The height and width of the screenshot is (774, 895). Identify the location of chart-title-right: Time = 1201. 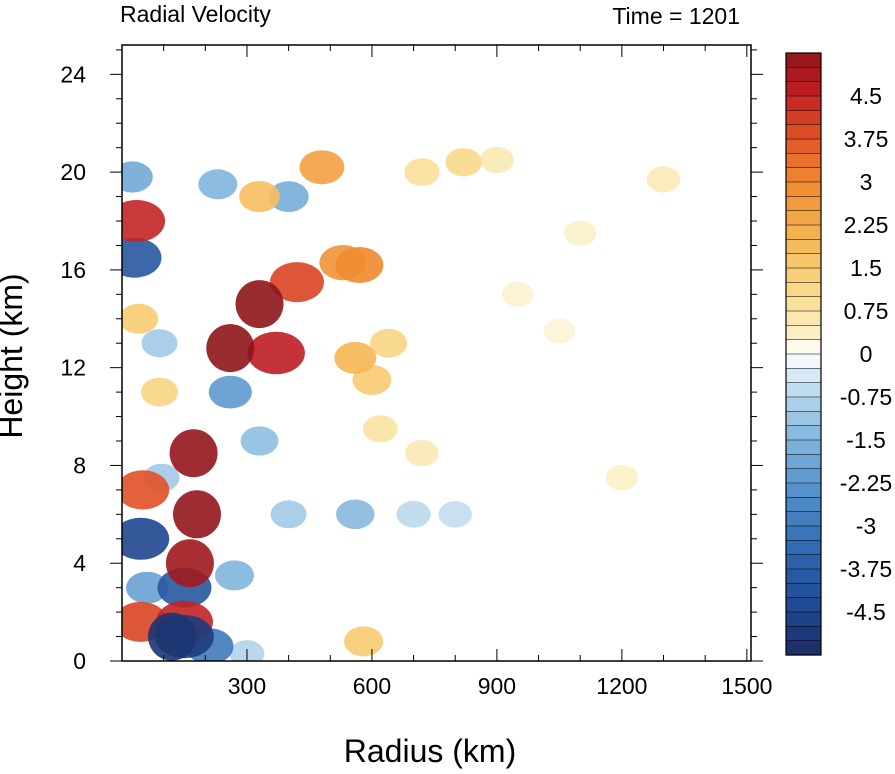
(676, 16).